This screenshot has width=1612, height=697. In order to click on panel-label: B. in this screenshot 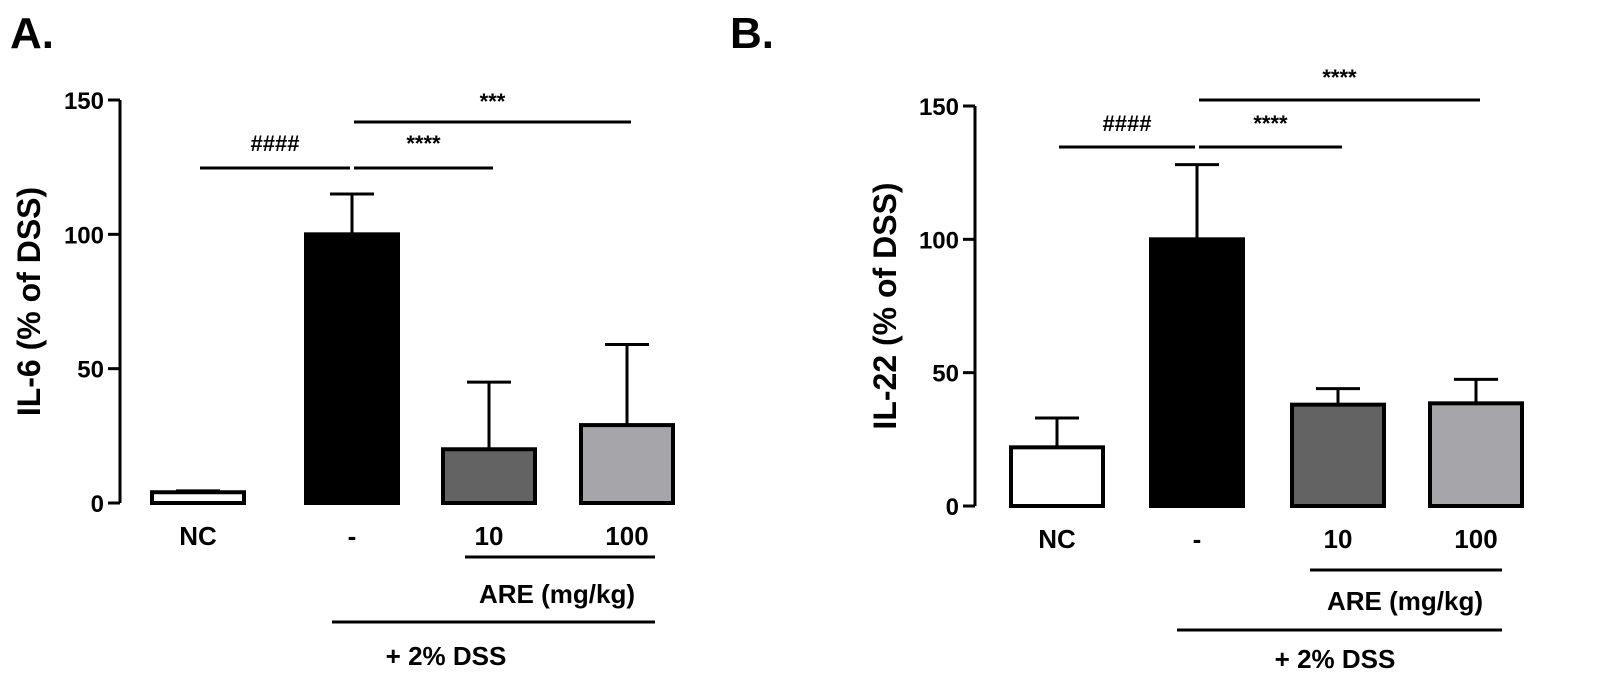, I will do `click(752, 33)`.